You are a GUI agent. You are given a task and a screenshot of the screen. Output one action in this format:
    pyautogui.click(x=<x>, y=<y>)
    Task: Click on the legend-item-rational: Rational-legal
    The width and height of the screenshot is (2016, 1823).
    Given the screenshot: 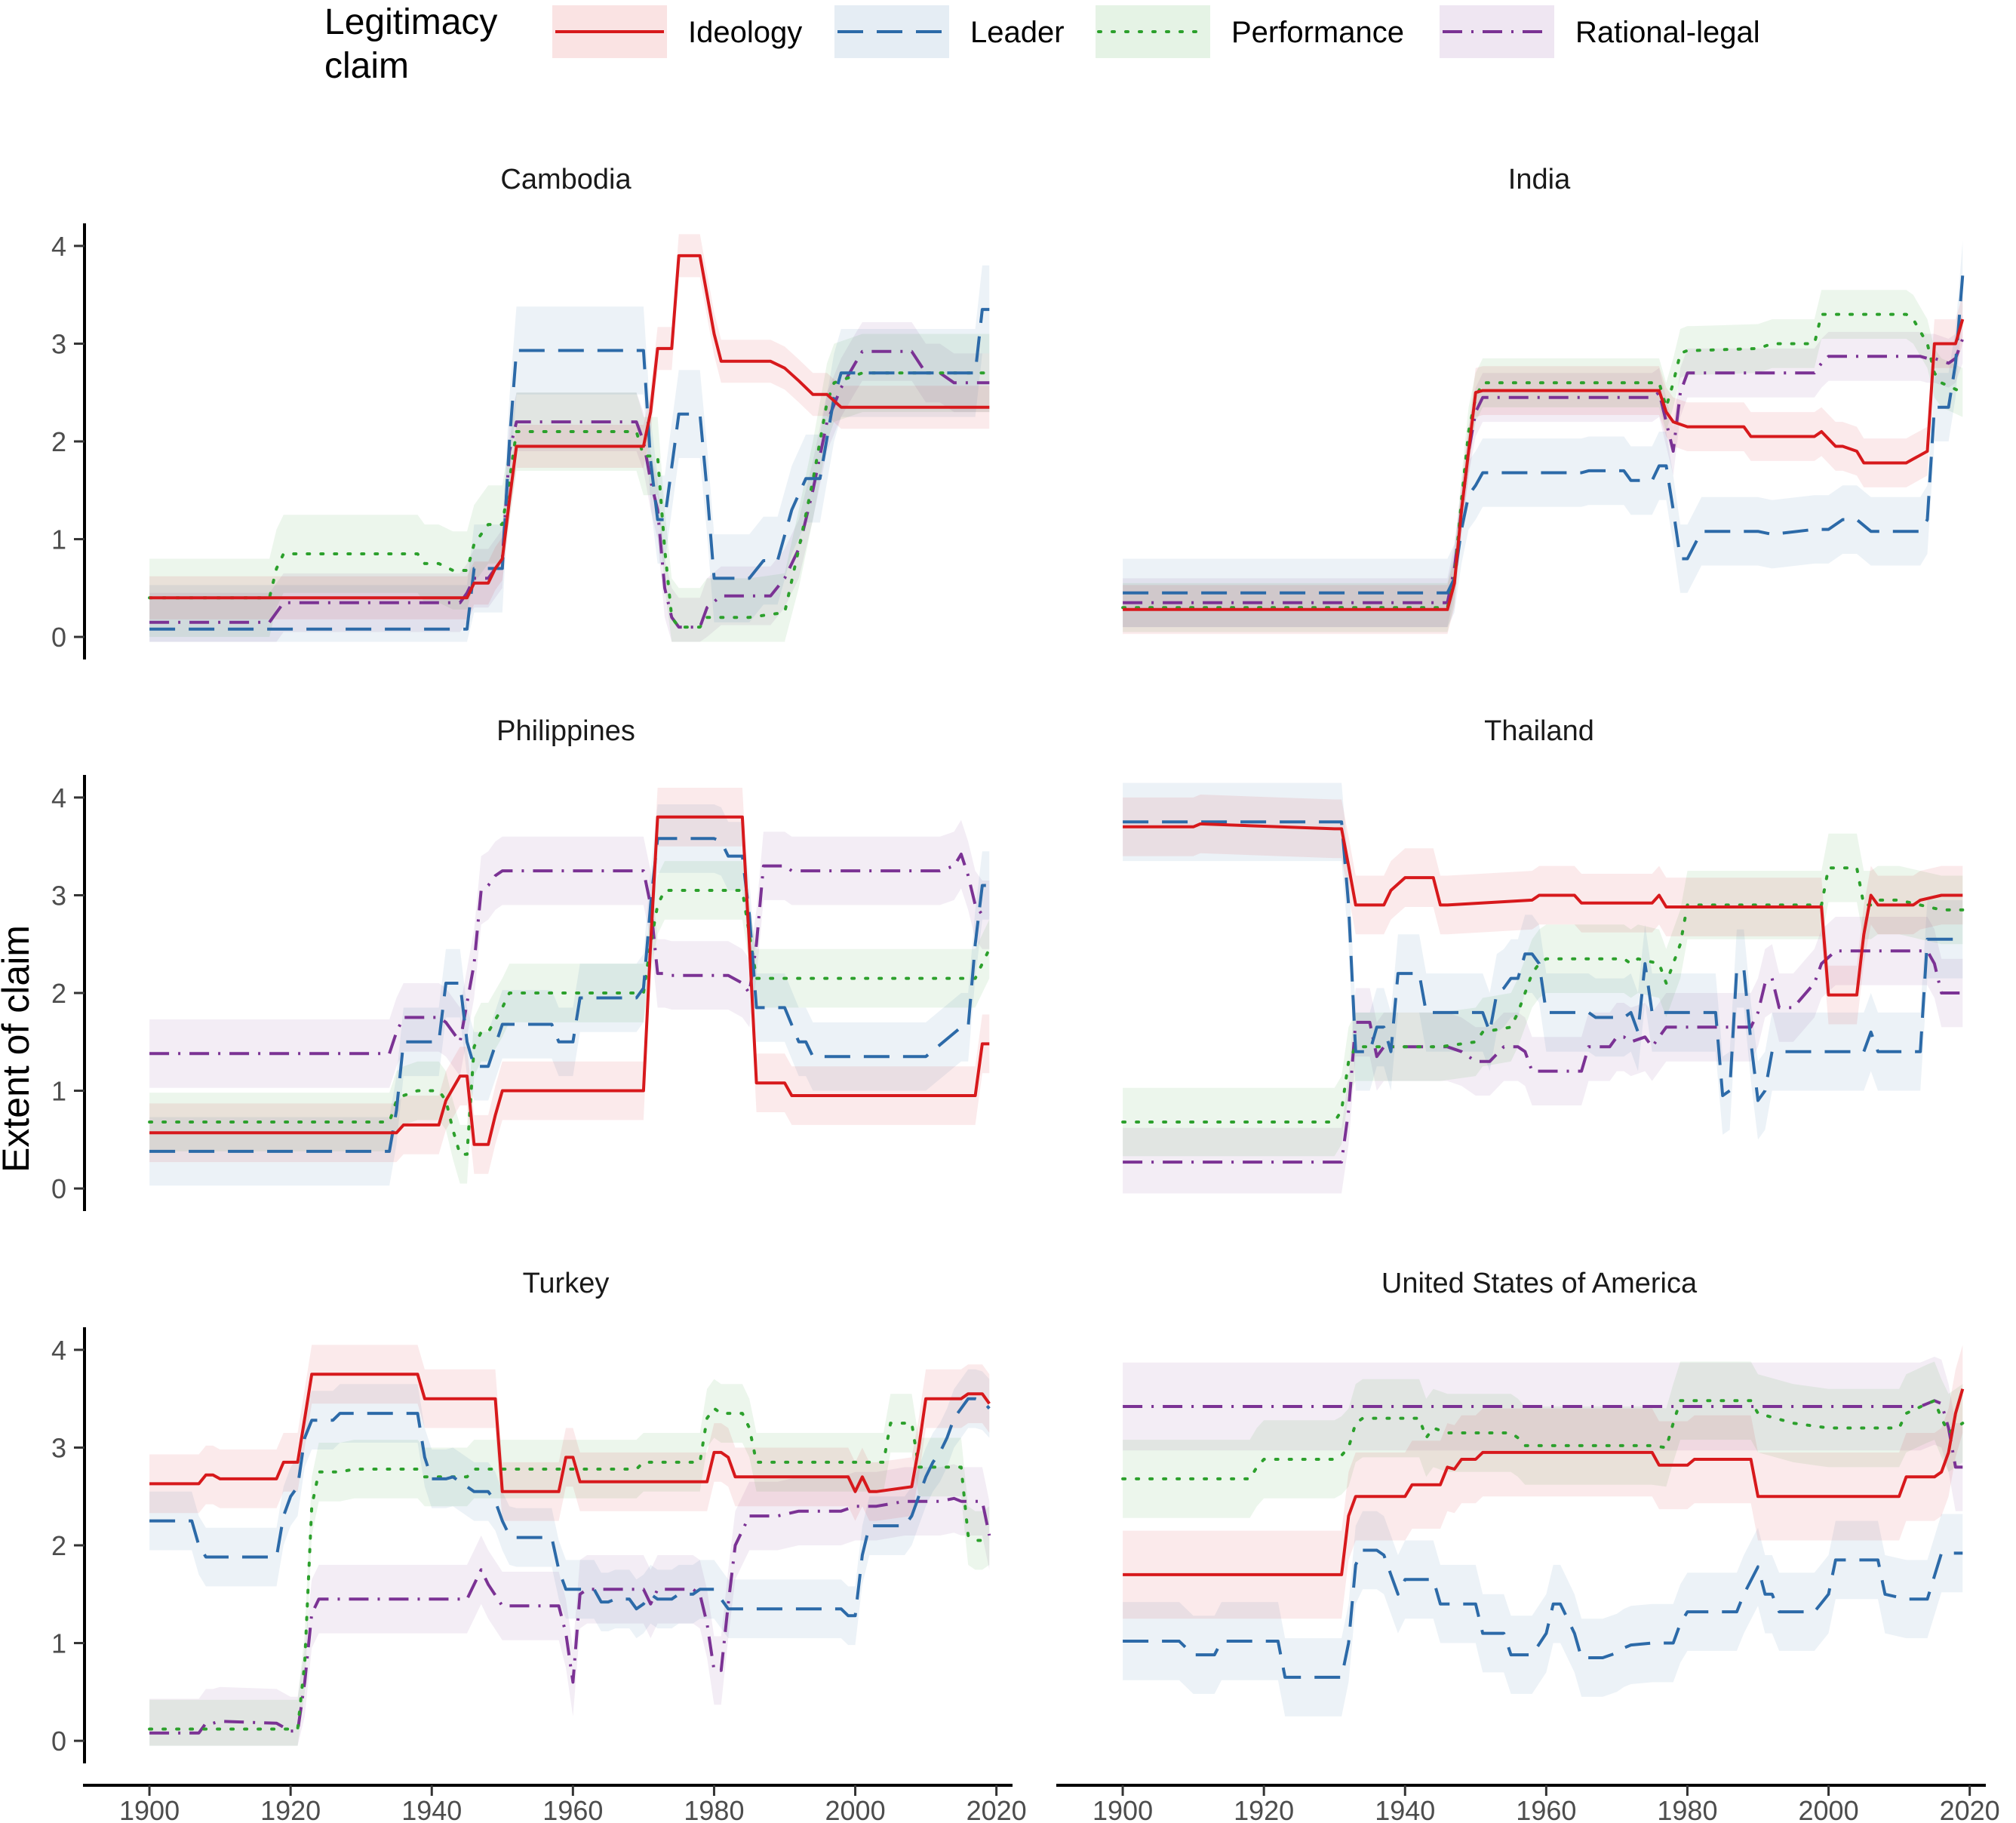 What is the action you would take?
    pyautogui.click(x=1600, y=31)
    